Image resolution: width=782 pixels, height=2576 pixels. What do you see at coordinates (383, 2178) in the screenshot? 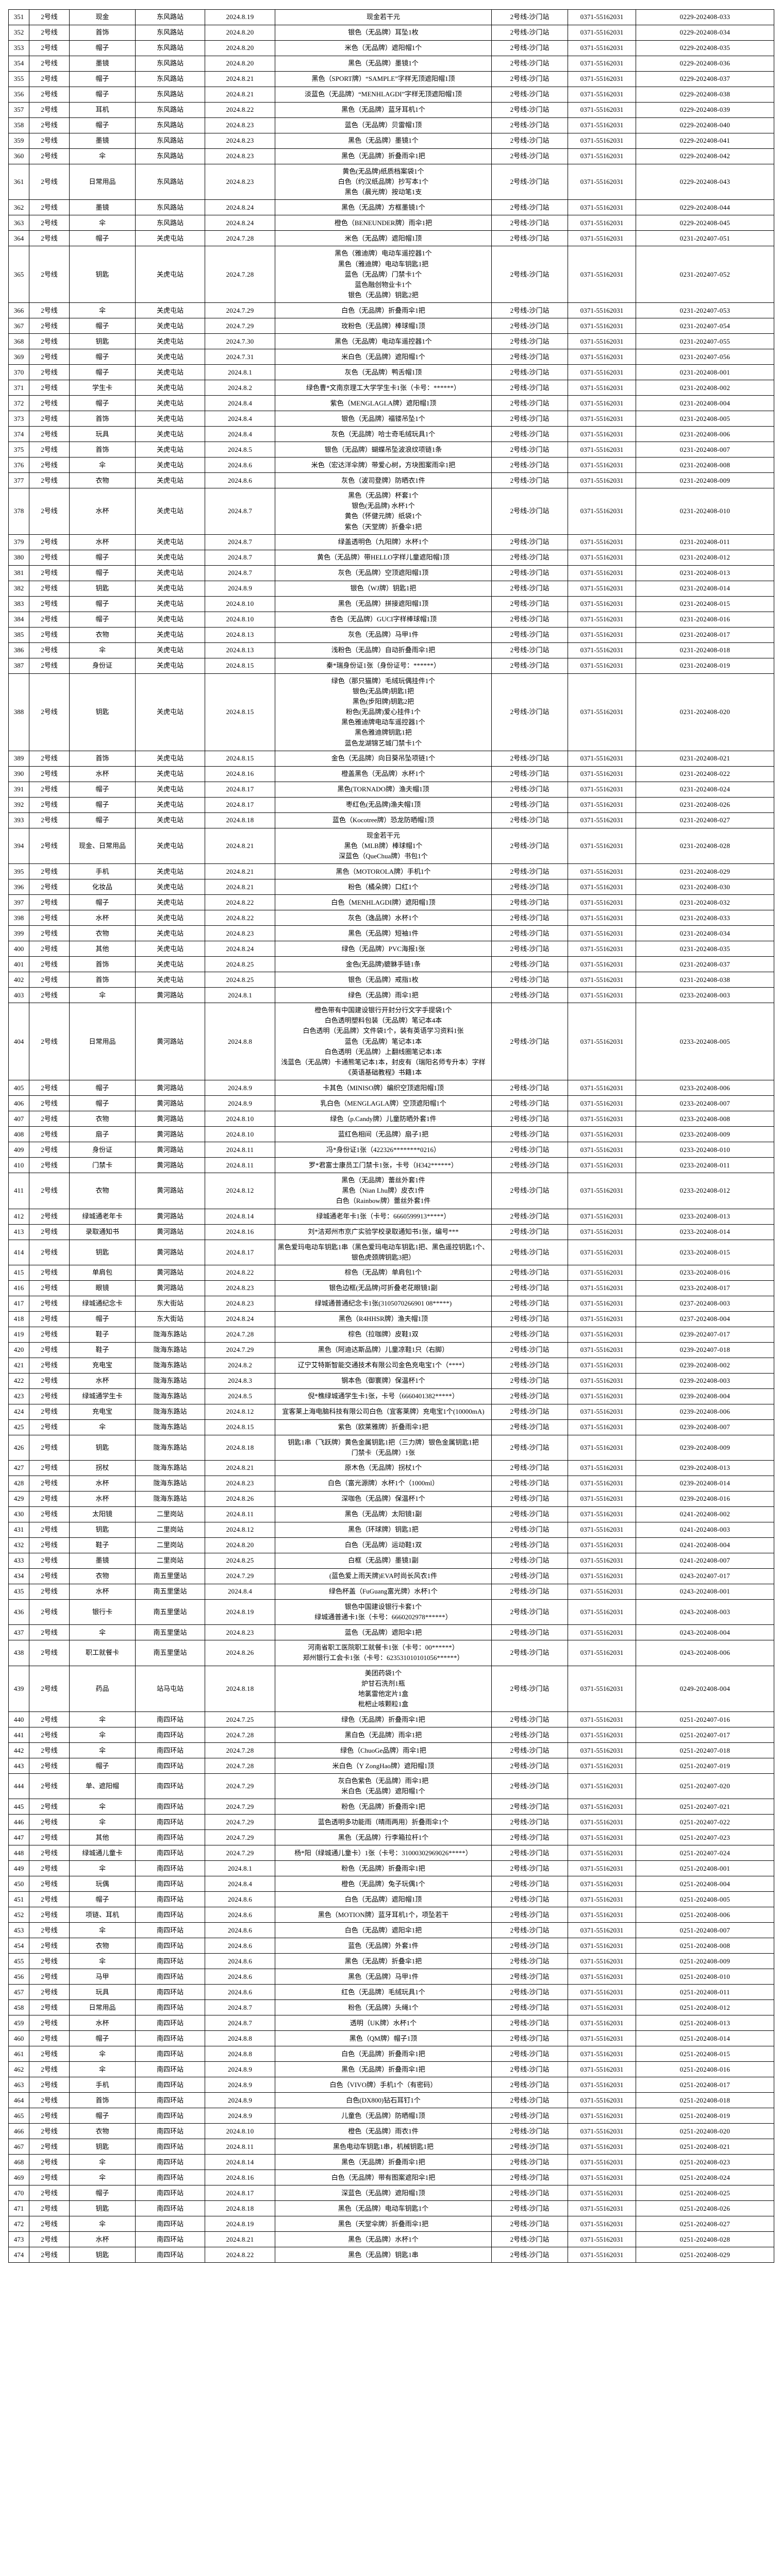
I see `row-description: 白色（无品牌）带有图案遮阳伞1把` at bounding box center [383, 2178].